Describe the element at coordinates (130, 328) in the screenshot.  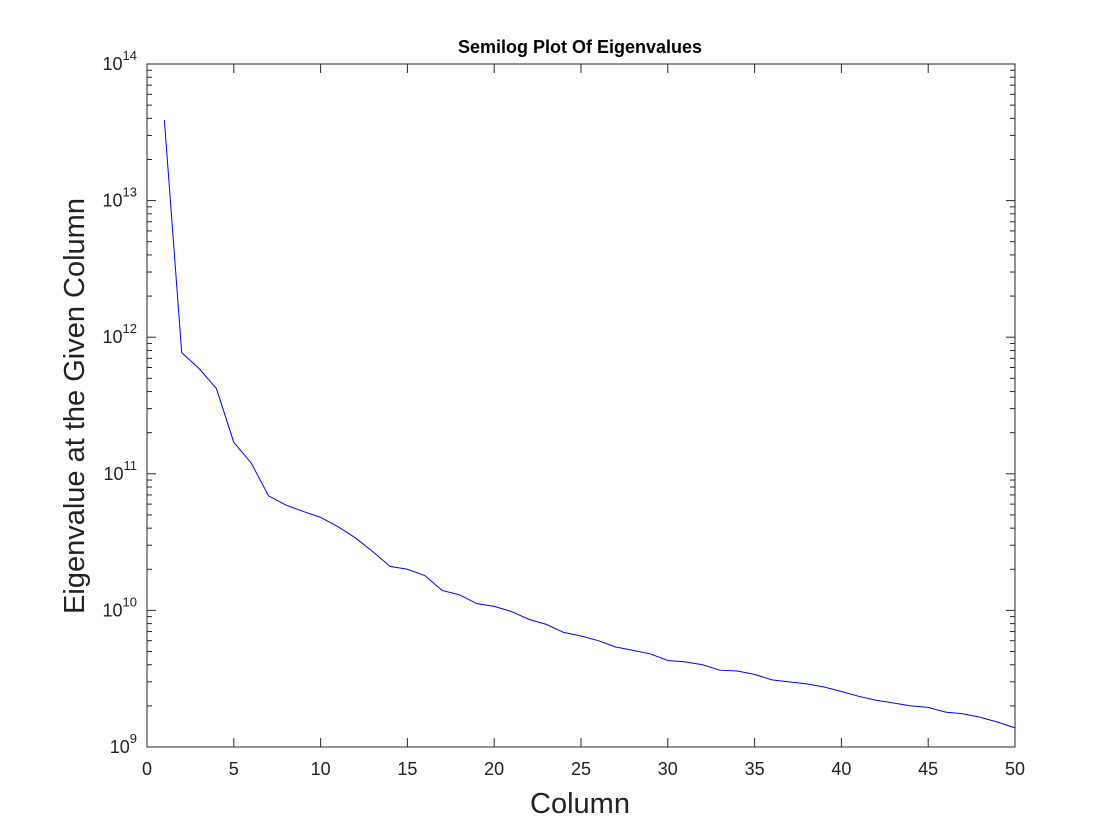
I see `y-tick-exponent: 12` at that location.